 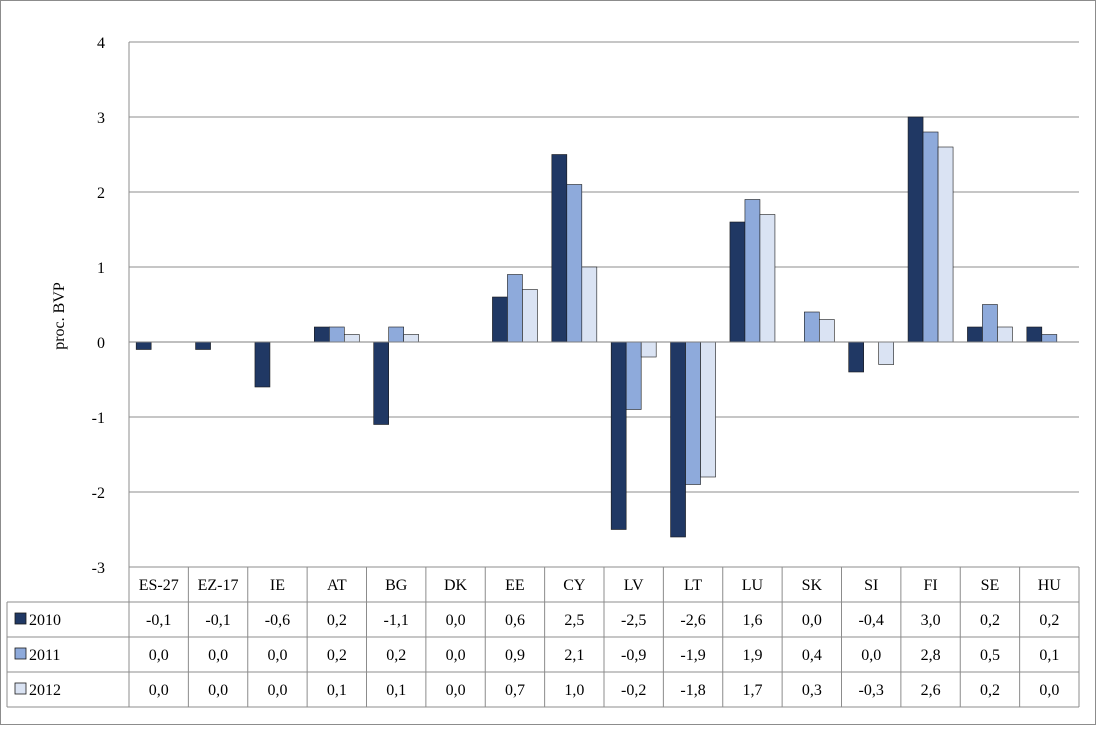 What do you see at coordinates (871, 585) in the screenshot?
I see `x-tick-label: SI` at bounding box center [871, 585].